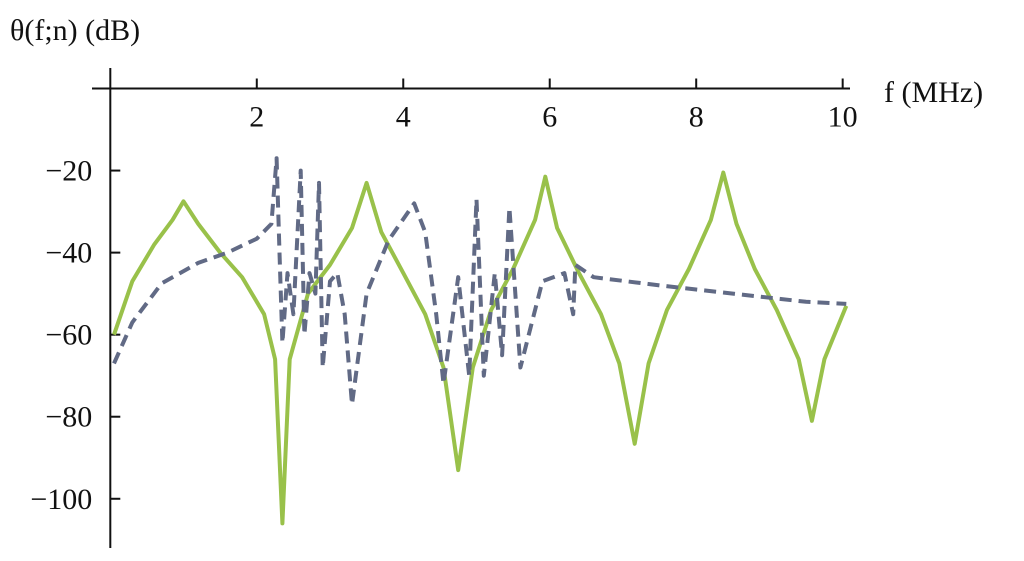  I want to click on x-tick-label: 4, so click(403, 117).